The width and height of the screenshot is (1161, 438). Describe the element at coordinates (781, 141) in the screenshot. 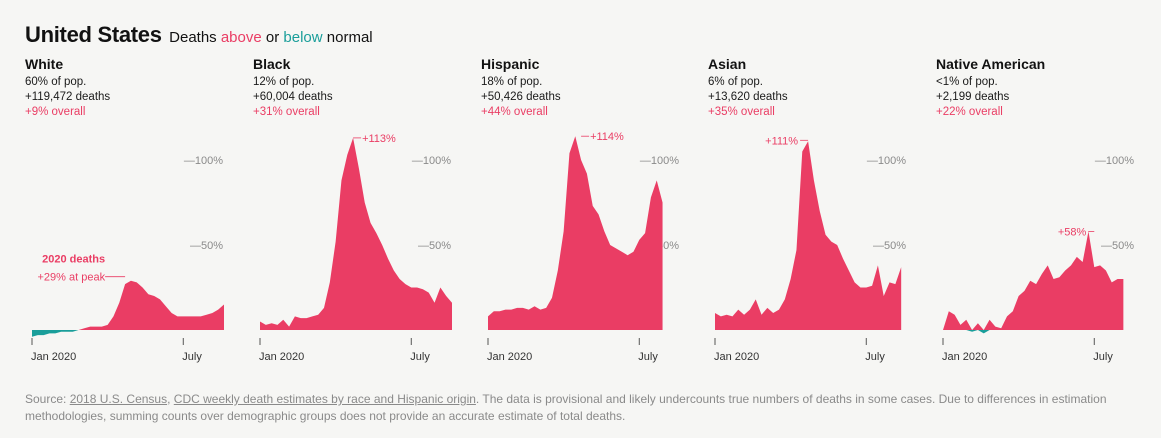

I see `peak-annotation-label: +111%` at that location.